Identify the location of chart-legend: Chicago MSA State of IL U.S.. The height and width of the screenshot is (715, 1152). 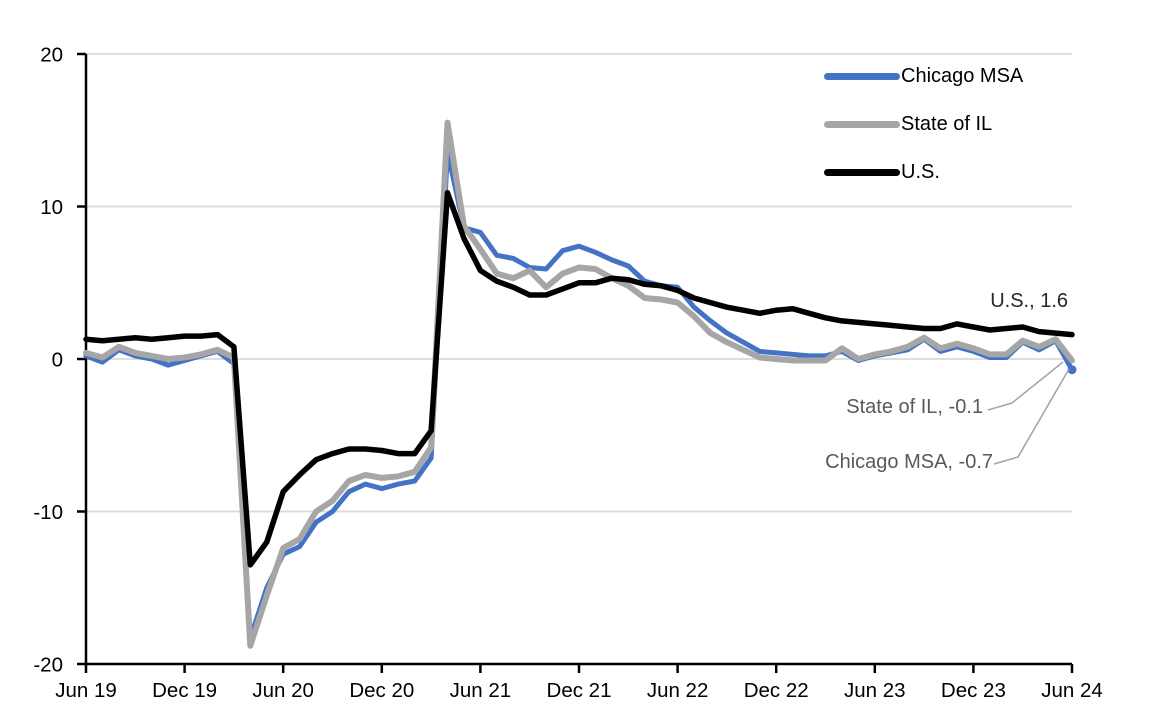
(923, 124).